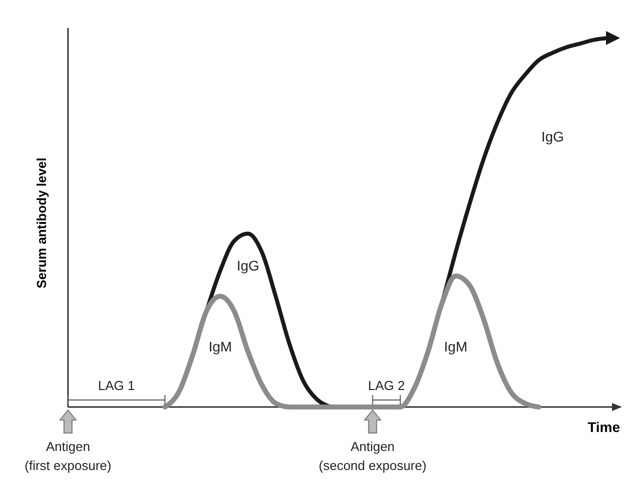 Image resolution: width=630 pixels, height=488 pixels. I want to click on annotation: LAG 2, so click(386, 385).